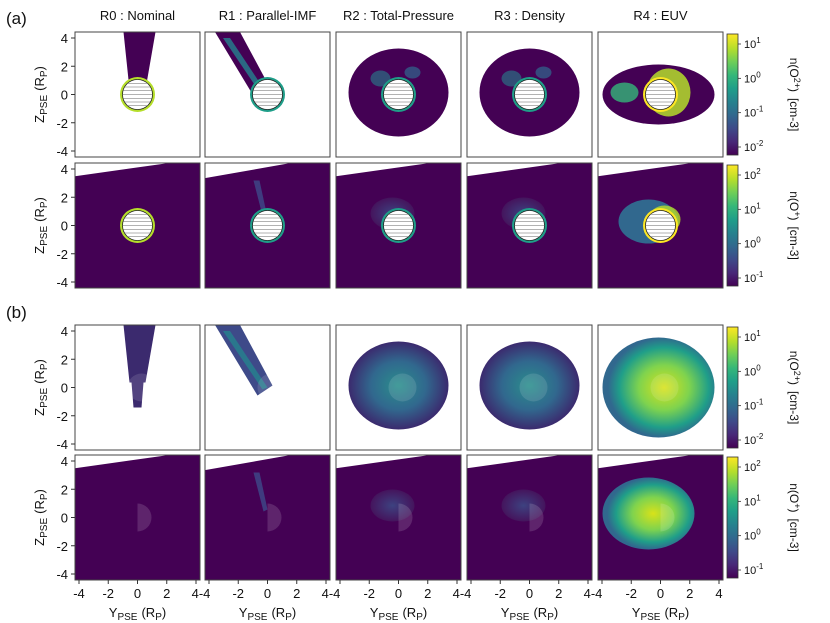  What do you see at coordinates (41, 306) in the screenshot?
I see `y-axes: ZPSE(RP) ZPSE(RP) ZPSE(RP) ZPSE(RP)` at bounding box center [41, 306].